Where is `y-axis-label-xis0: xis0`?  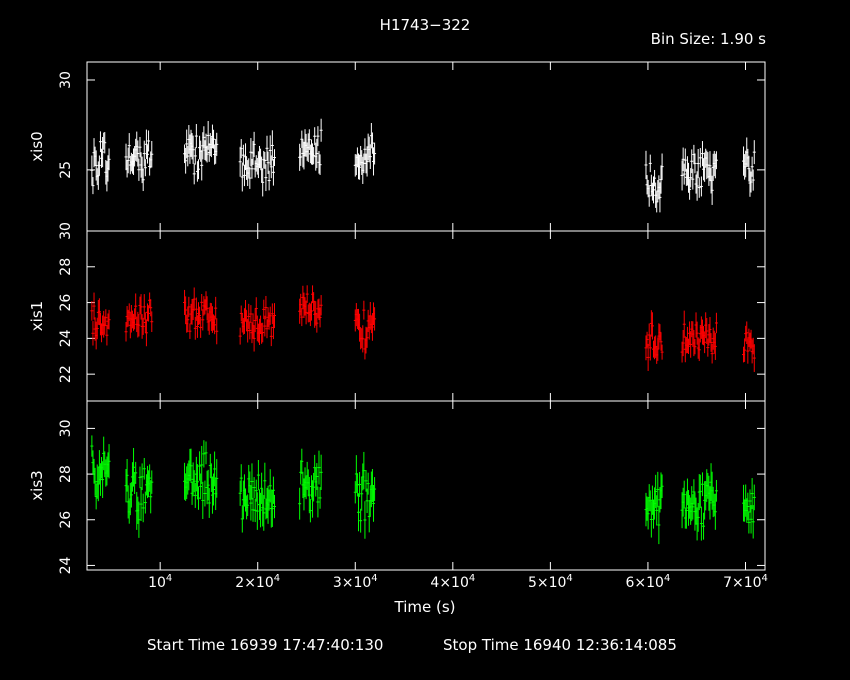
y-axis-label-xis0: xis0 is located at coordinates (37, 146).